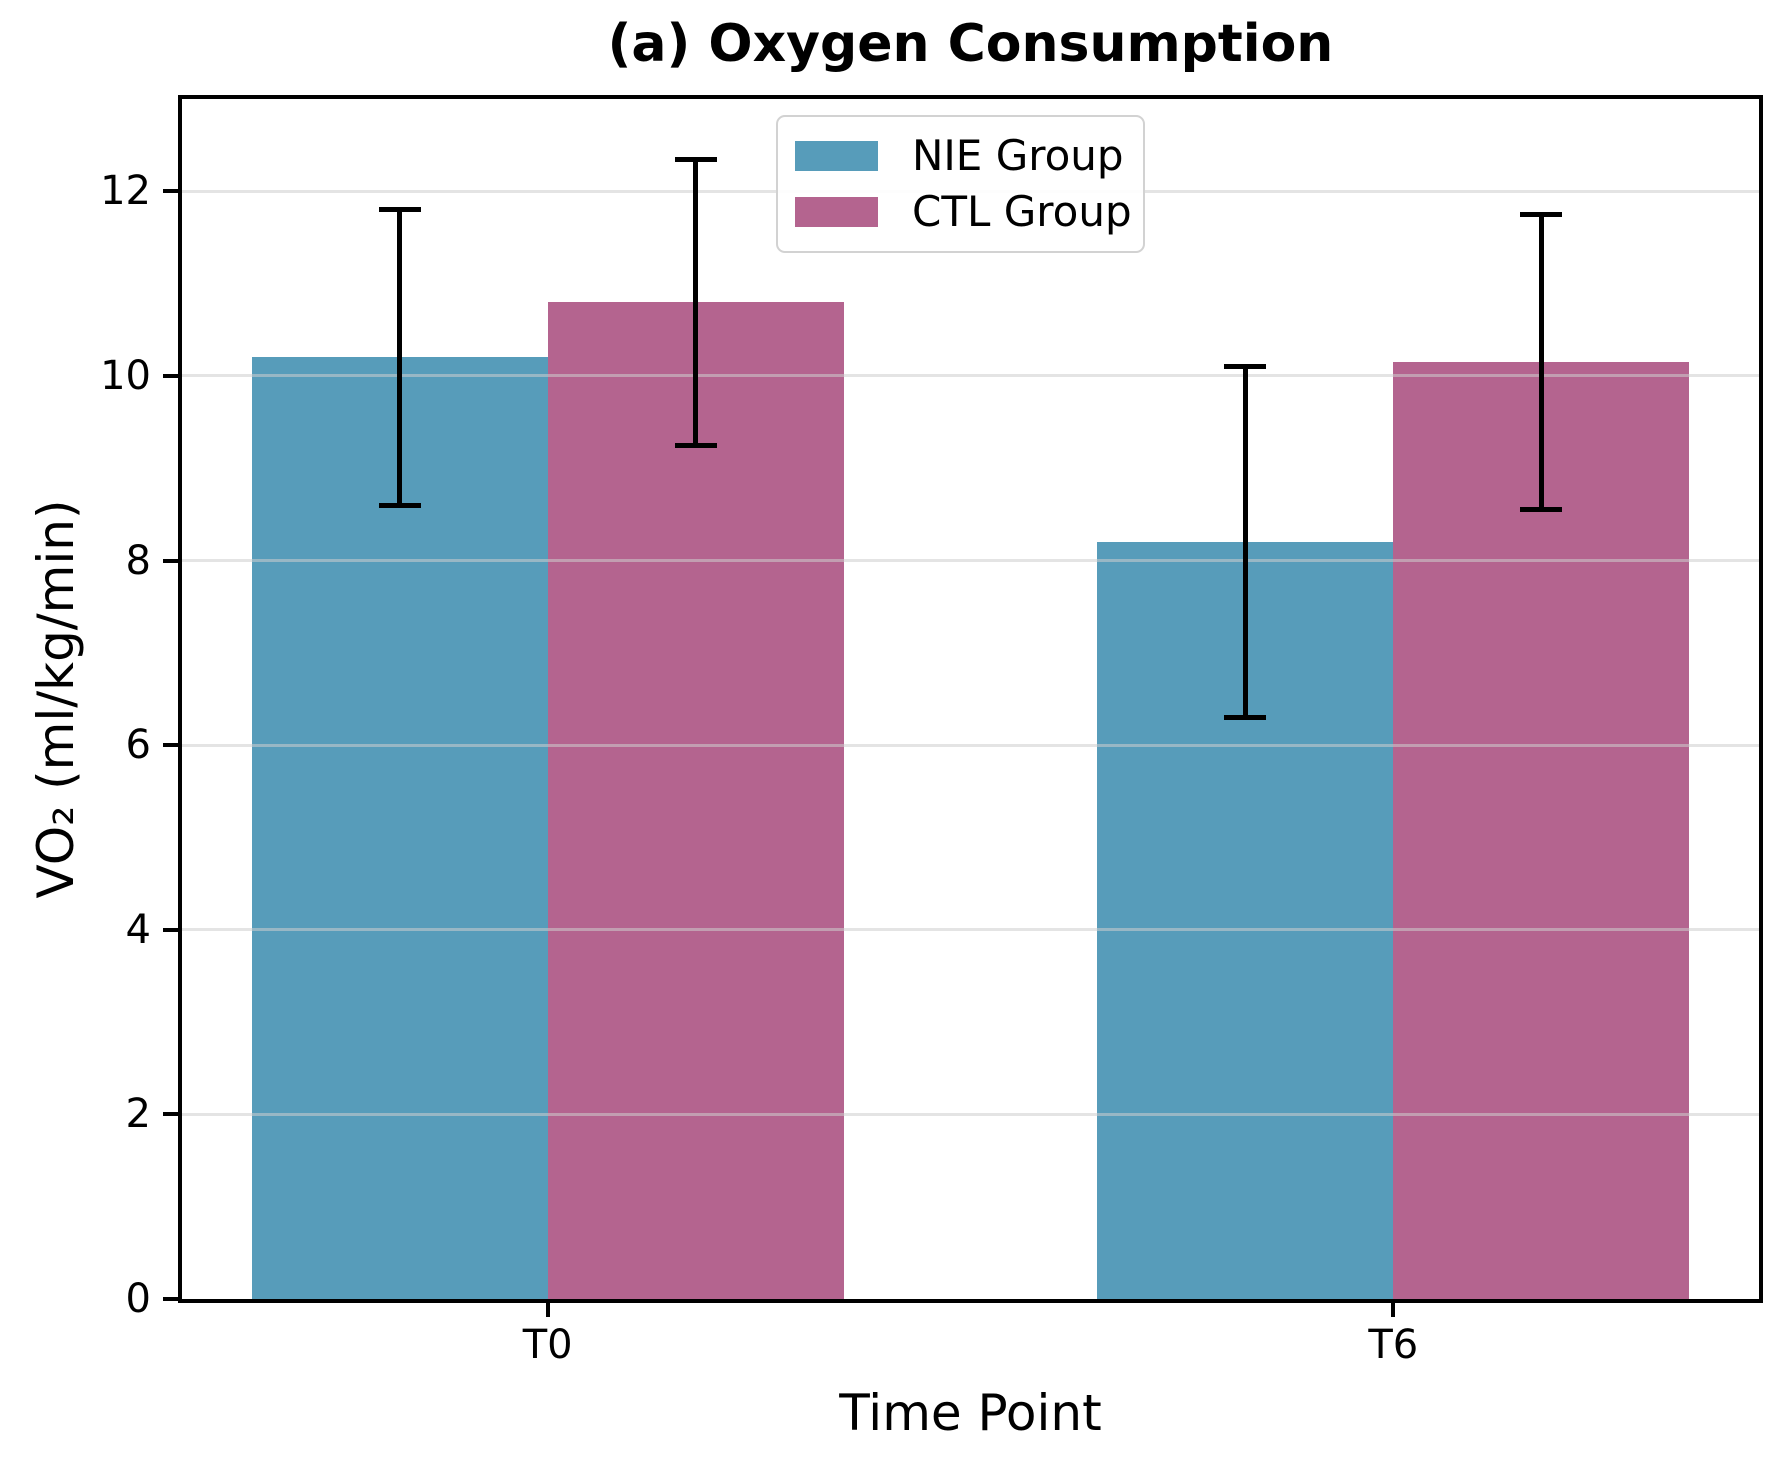  What do you see at coordinates (1245, 367) in the screenshot?
I see `errorbar-cap-high-nie-group-t6` at bounding box center [1245, 367].